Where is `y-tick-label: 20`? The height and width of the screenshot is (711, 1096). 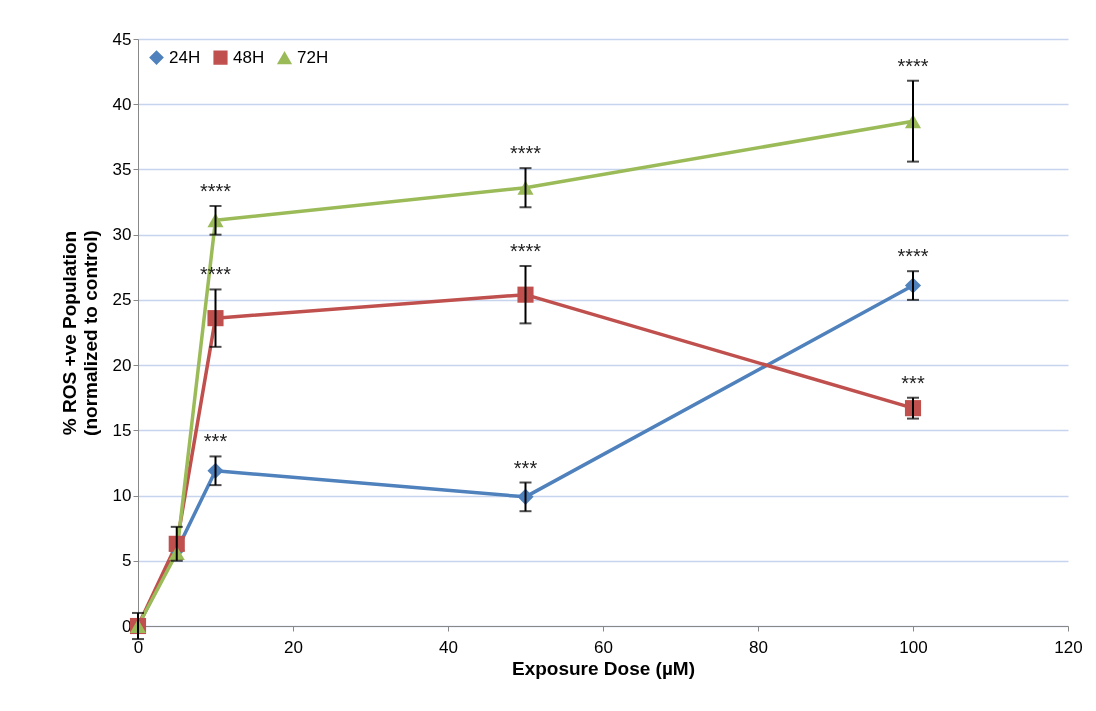 y-tick-label: 20 is located at coordinates (122, 365).